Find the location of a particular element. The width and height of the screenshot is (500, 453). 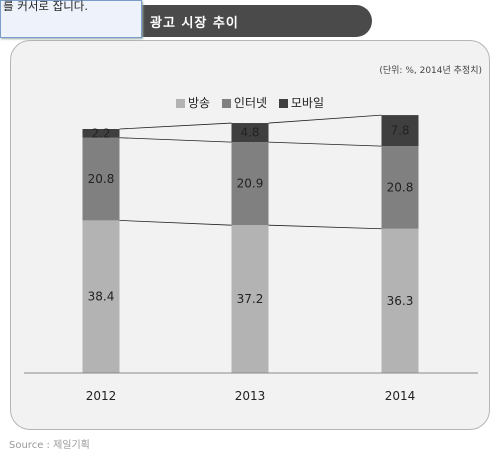

value-label-broadcast-2014: 36.3 is located at coordinates (400, 301).